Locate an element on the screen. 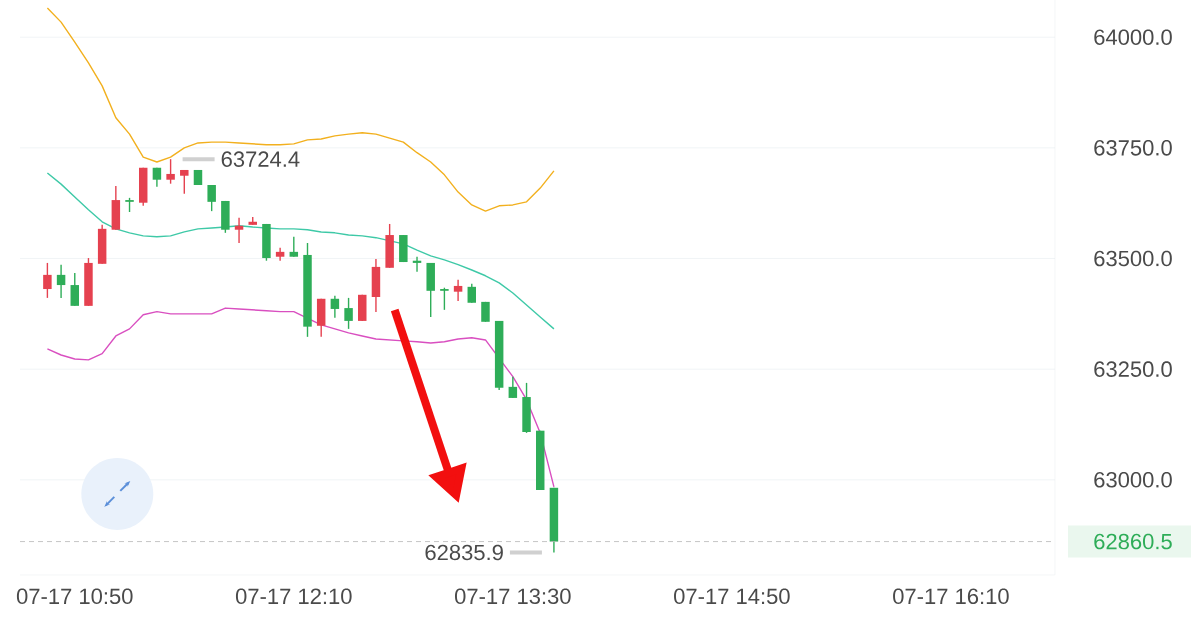 The image size is (1191, 642). x-tick-label: 07-17 14:50 is located at coordinates (732, 596).